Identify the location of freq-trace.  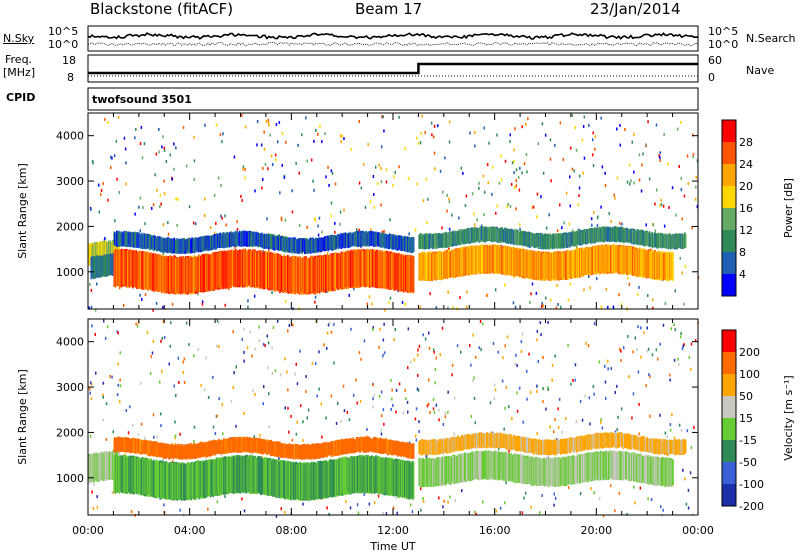
(393, 68).